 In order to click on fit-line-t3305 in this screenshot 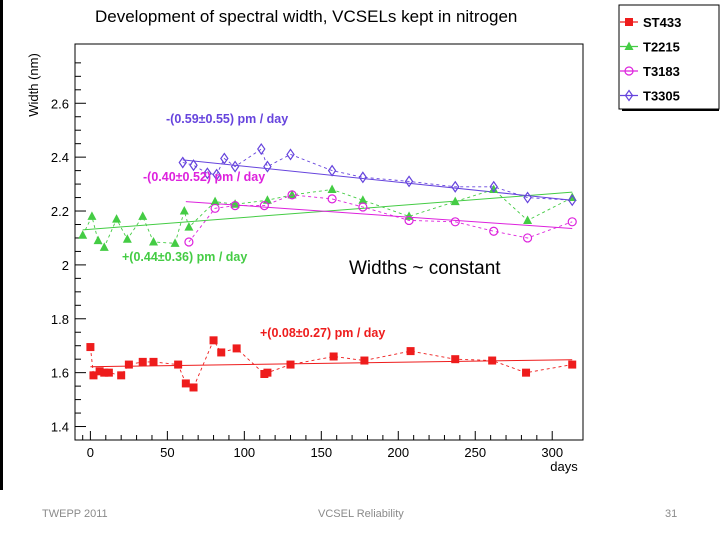, I will do `click(377, 180)`.